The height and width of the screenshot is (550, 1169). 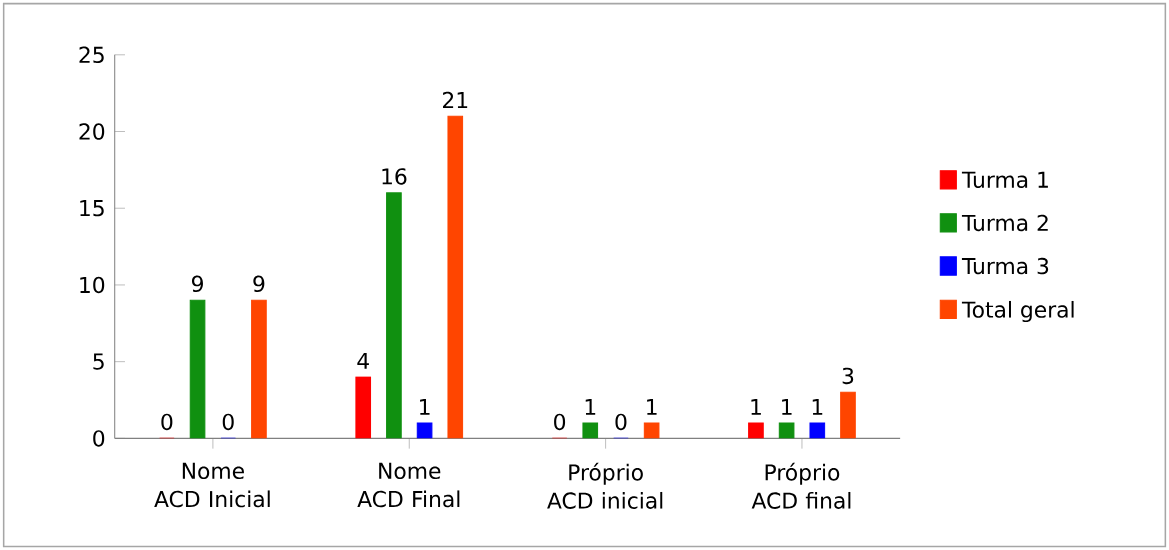 I want to click on x-tick-label: Próprio ACD final, so click(x=801, y=485).